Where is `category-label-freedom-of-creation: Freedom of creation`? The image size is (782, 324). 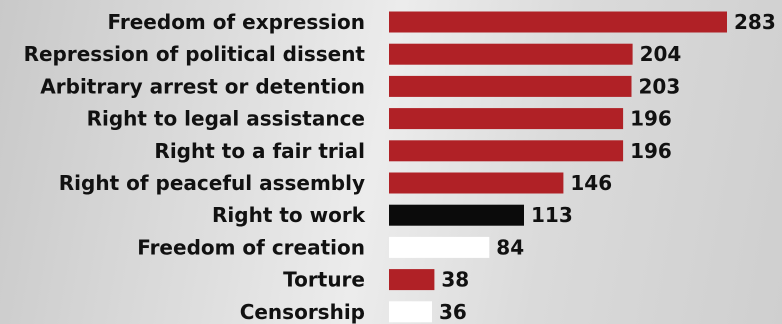
category-label-freedom-of-creation: Freedom of creation is located at coordinates (251, 247).